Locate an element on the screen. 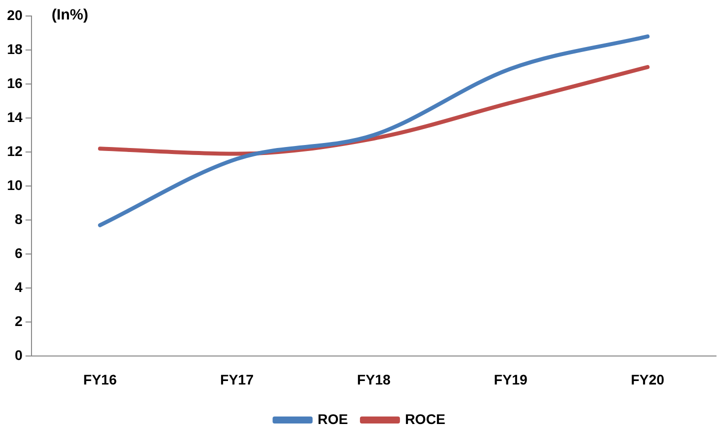  x-tick-label: FY20 is located at coordinates (647, 379).